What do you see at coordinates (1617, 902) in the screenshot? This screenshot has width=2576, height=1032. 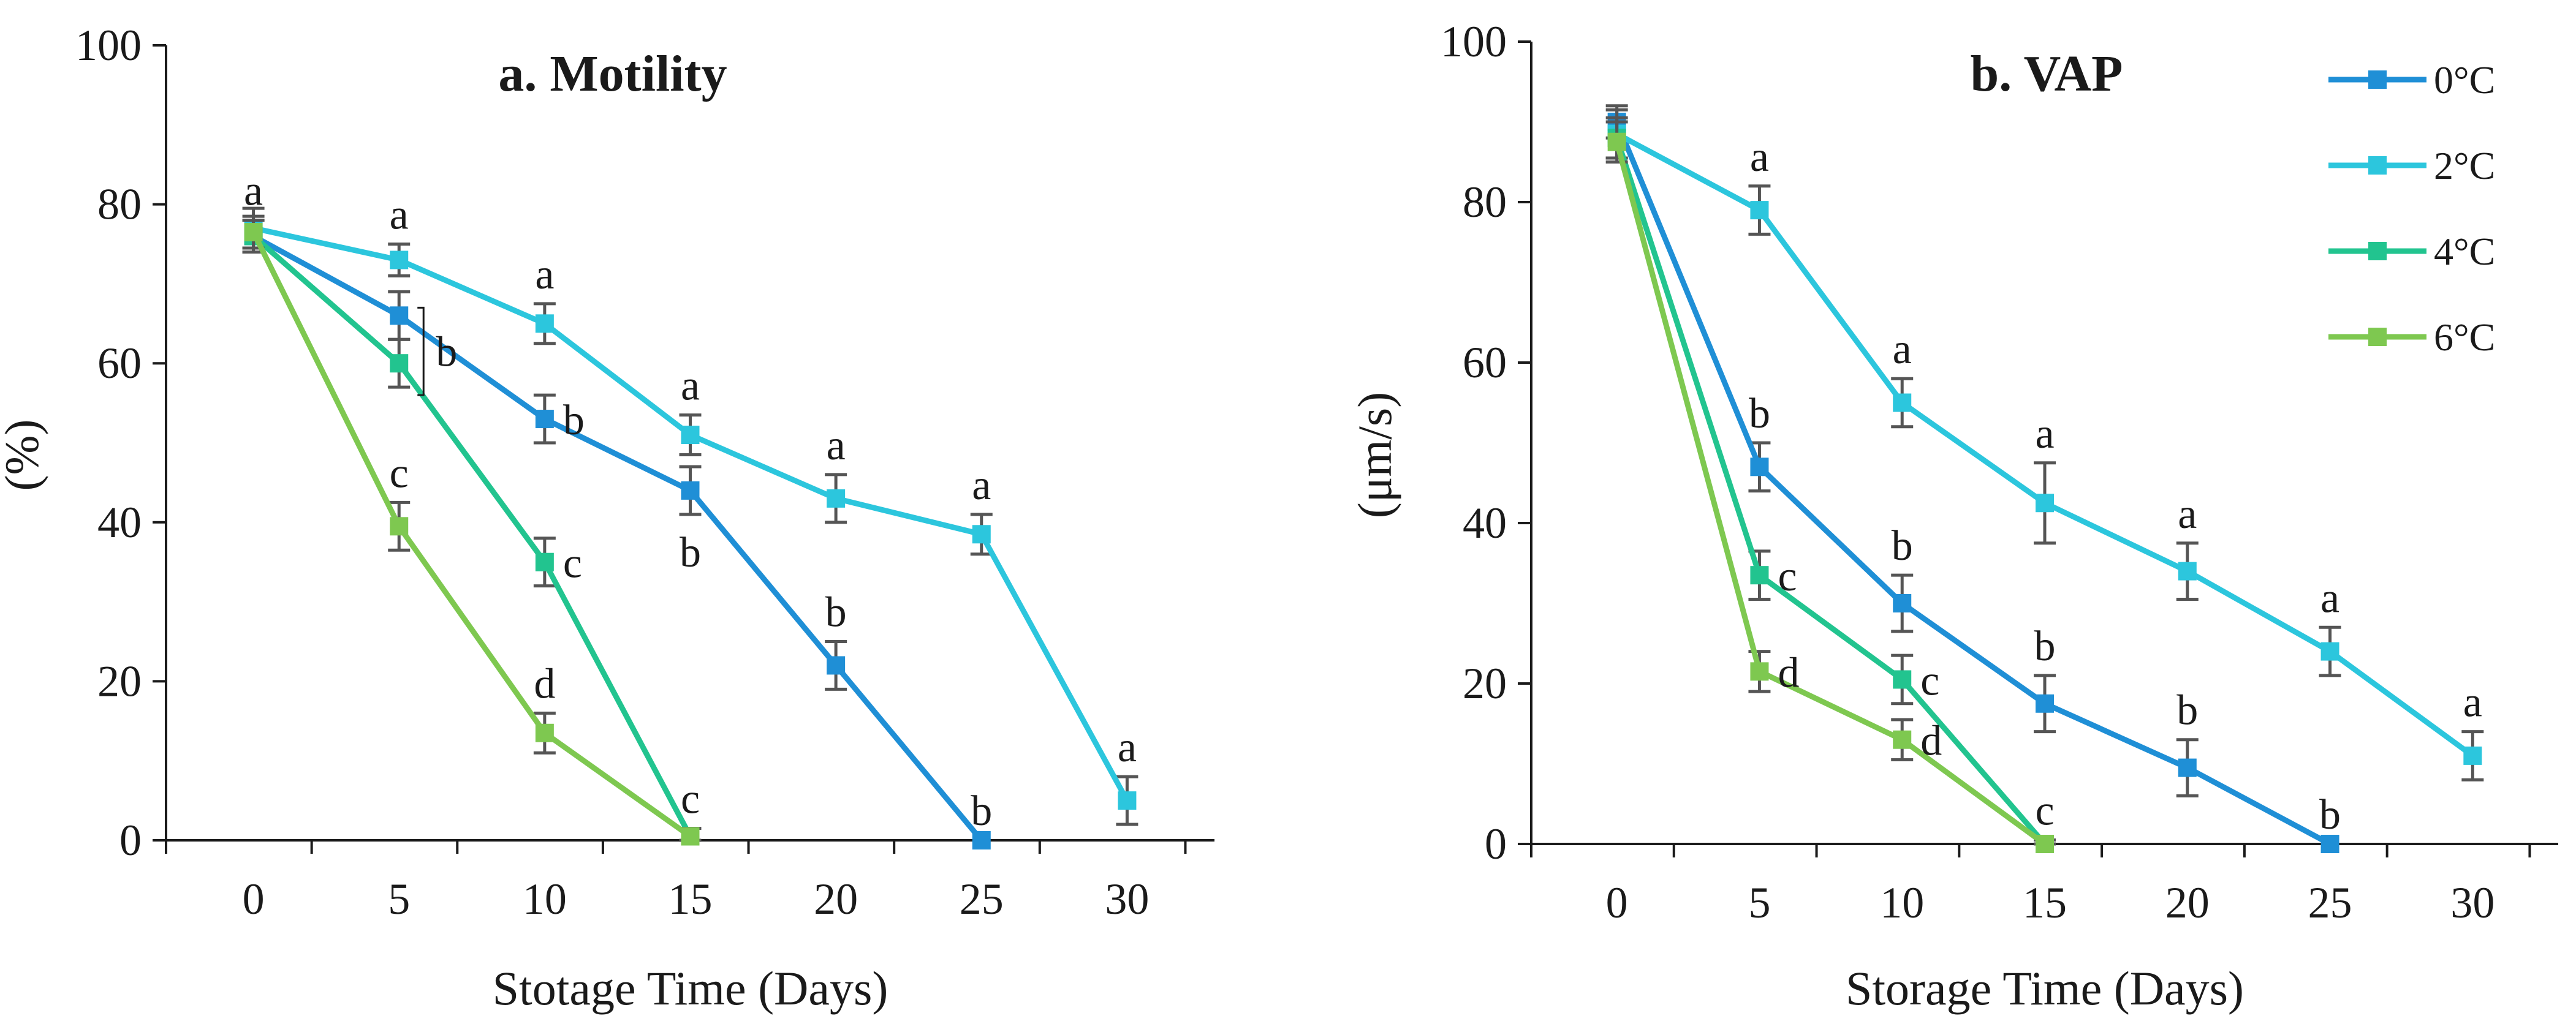 I see `x-tick-label: 0` at bounding box center [1617, 902].